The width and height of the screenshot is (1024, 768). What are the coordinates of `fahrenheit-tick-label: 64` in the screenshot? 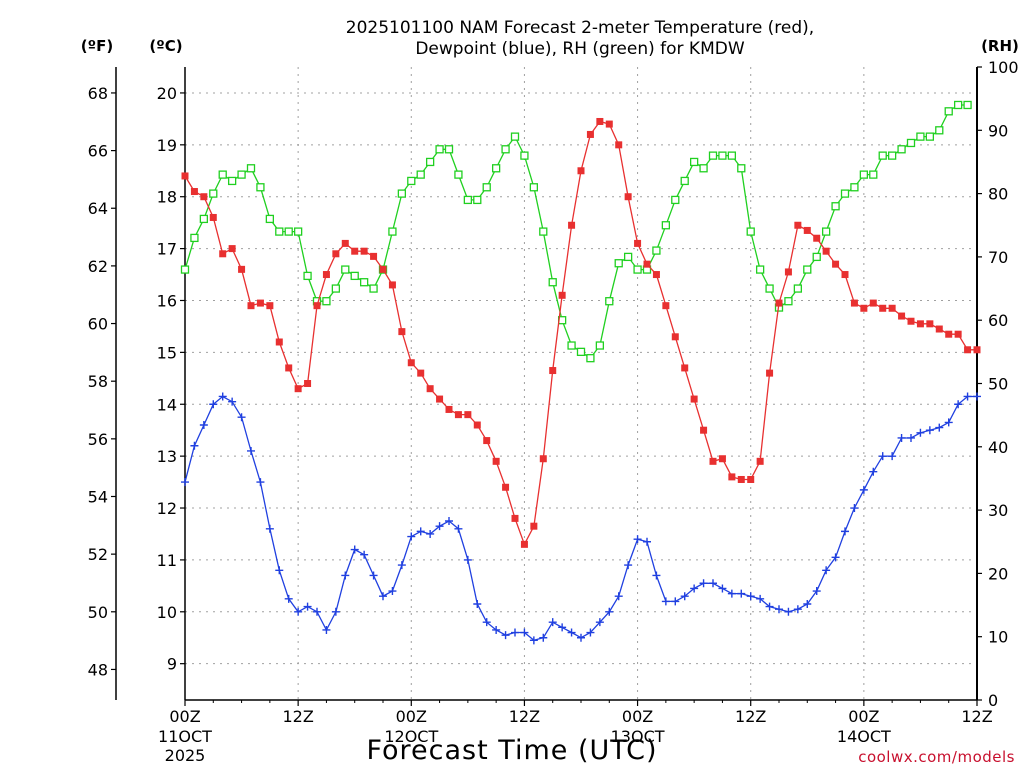 It's located at (98, 208).